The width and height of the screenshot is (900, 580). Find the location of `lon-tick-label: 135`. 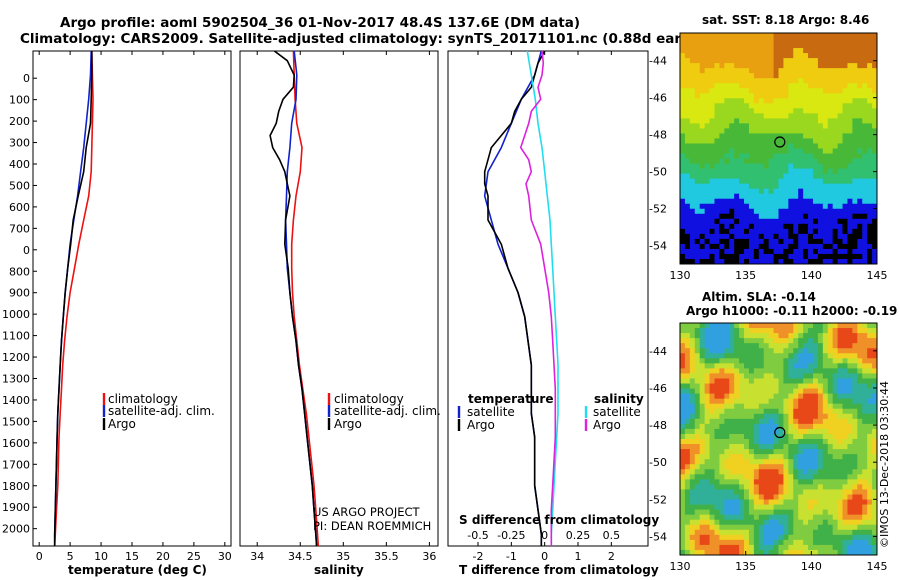

lon-tick-label: 135 is located at coordinates (745, 275).